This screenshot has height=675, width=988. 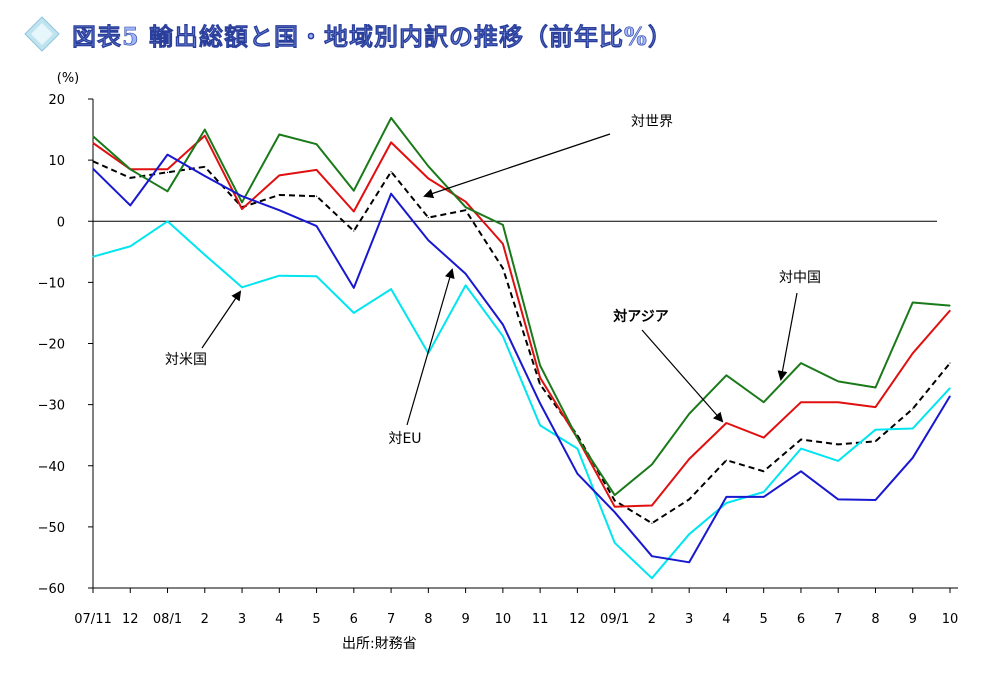 What do you see at coordinates (51, 467) in the screenshot?
I see `y-tick-label: −40` at bounding box center [51, 467].